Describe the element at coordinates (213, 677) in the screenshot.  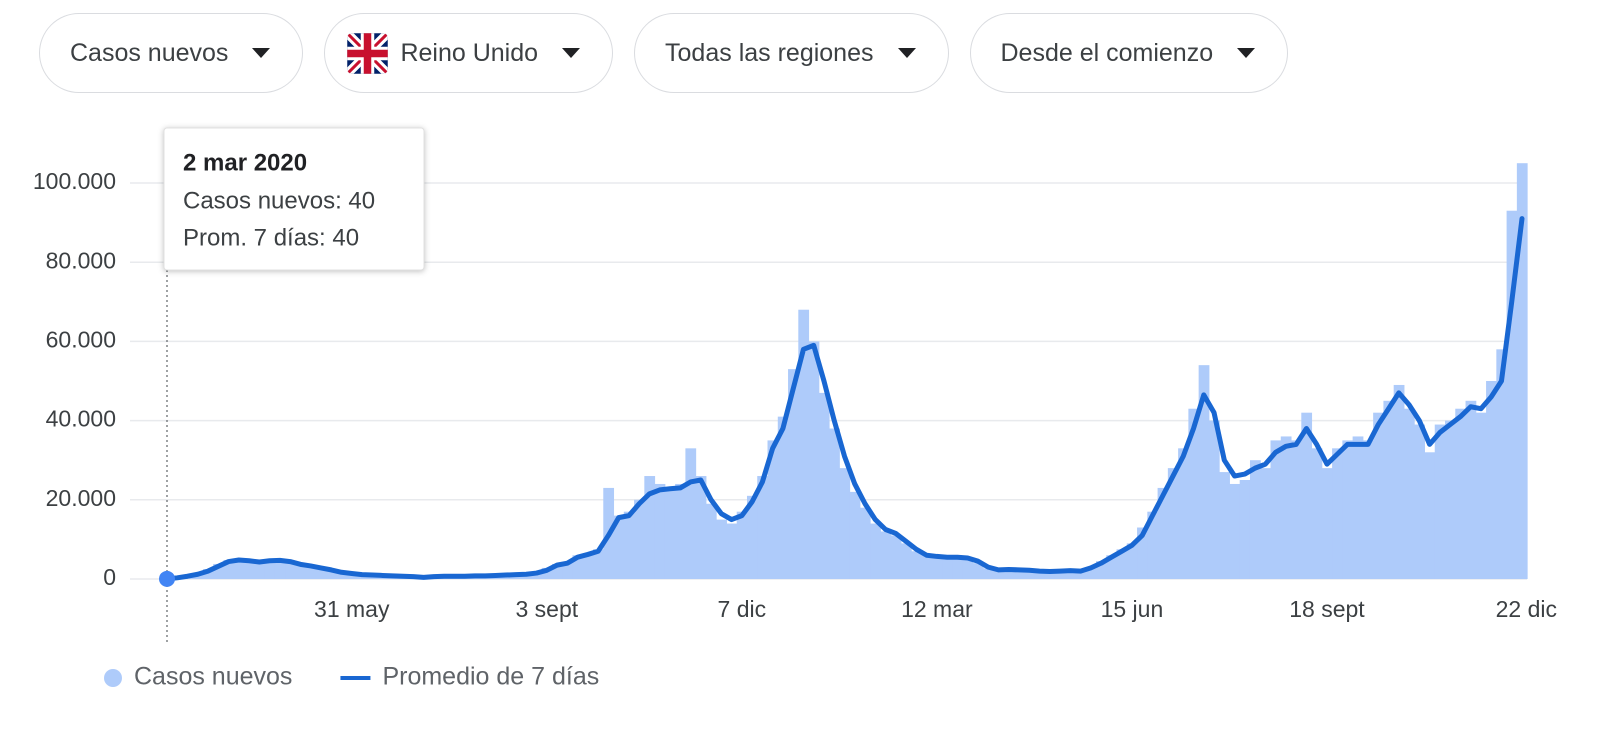
I see `legend-label: Casos nuevos` at that location.